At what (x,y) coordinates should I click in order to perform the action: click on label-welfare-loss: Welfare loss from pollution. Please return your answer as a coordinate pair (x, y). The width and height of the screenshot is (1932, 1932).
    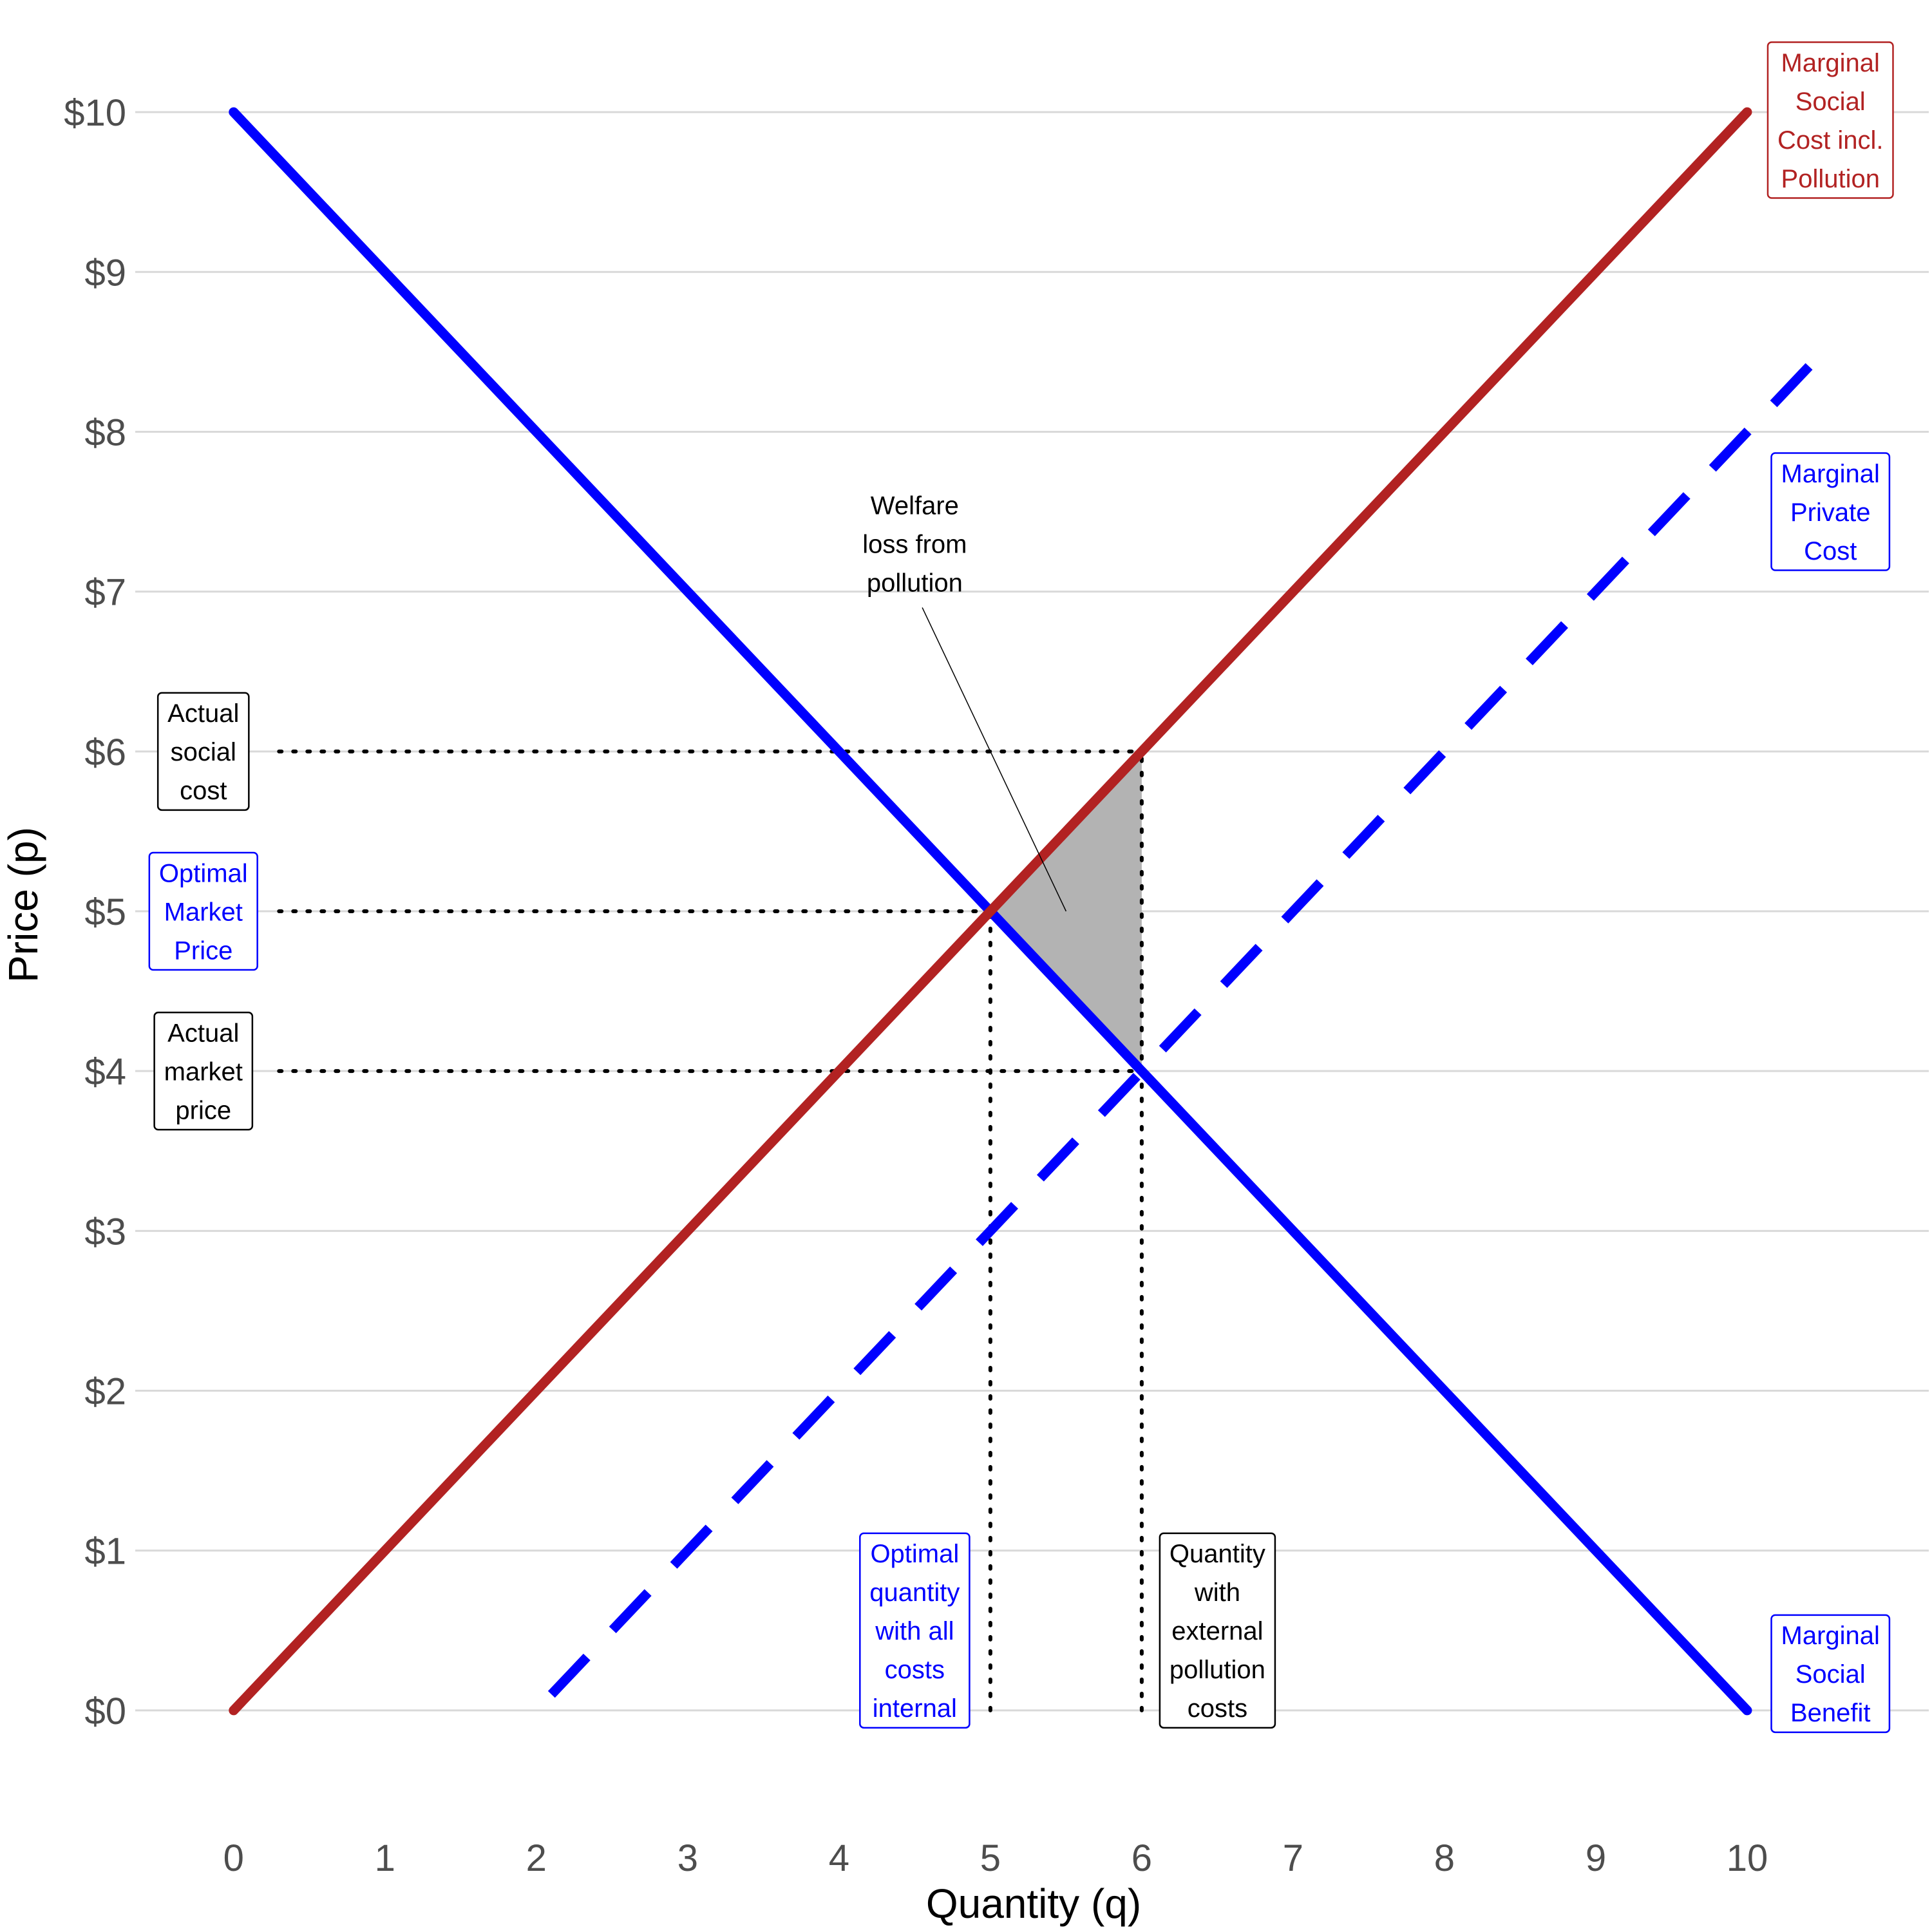
    Looking at the image, I should click on (914, 545).